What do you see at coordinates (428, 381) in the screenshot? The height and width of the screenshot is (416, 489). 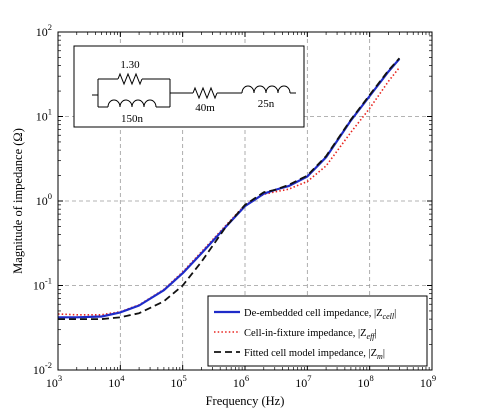 I see `x-tick-label: 10⁹` at bounding box center [428, 381].